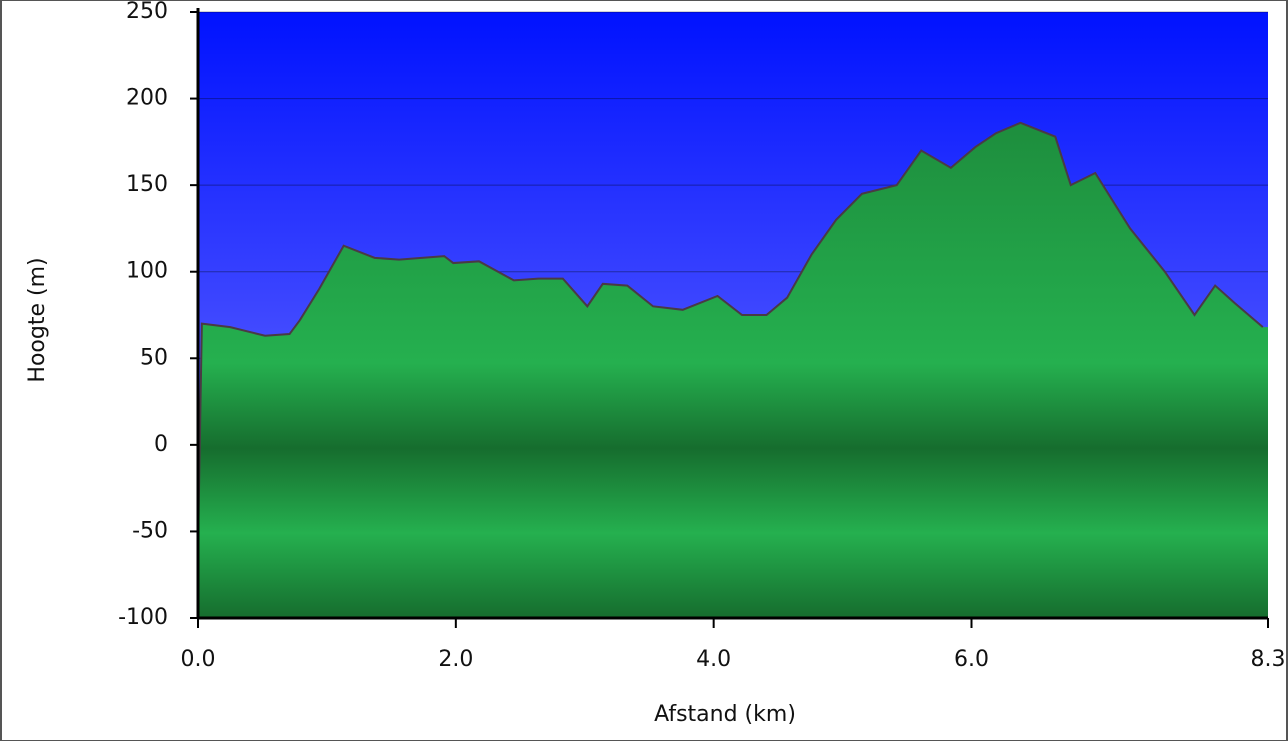 This screenshot has width=1288, height=741. What do you see at coordinates (147, 98) in the screenshot?
I see `y-tick-label: 200` at bounding box center [147, 98].